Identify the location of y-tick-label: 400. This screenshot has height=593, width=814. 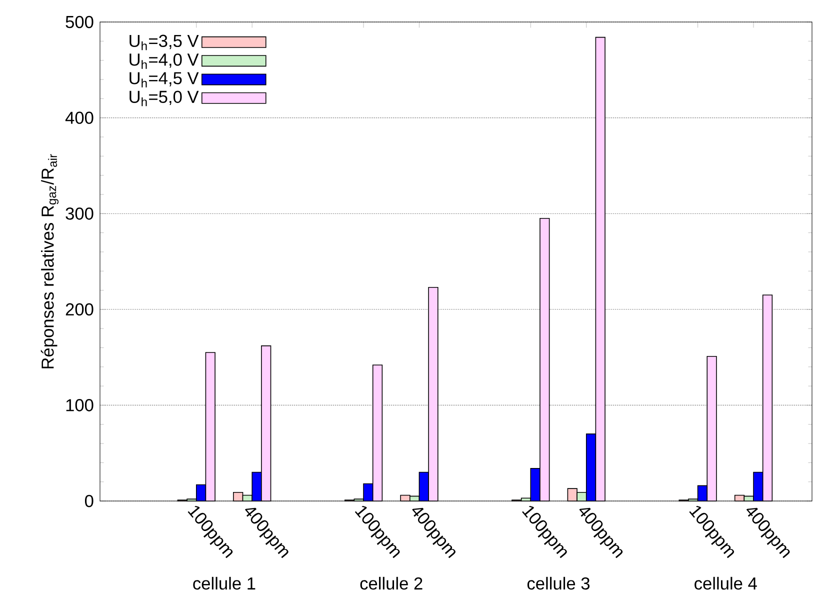
(79, 118).